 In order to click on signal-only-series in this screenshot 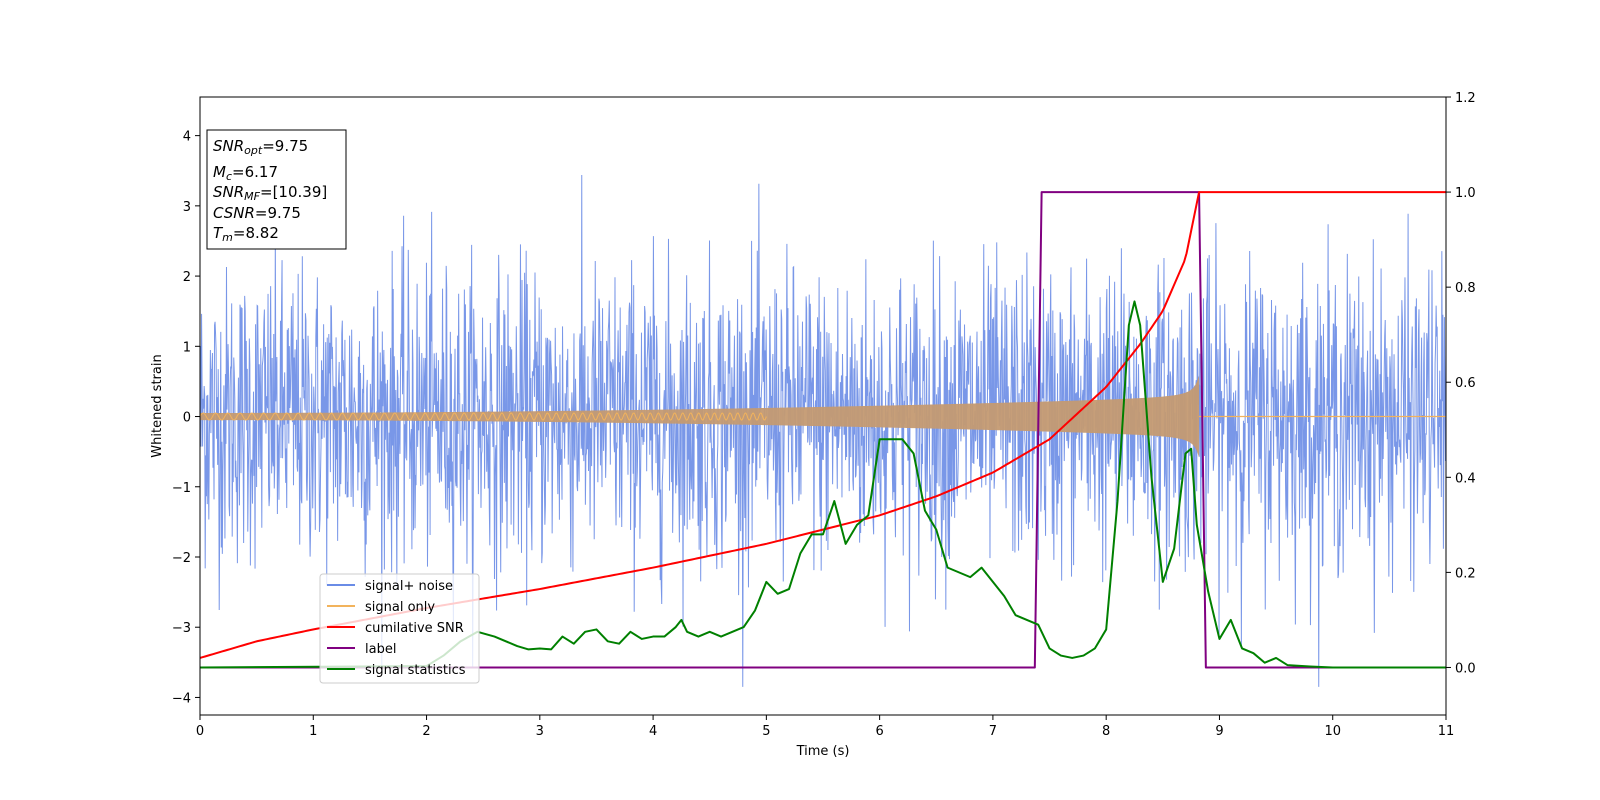, I will do `click(823, 416)`.